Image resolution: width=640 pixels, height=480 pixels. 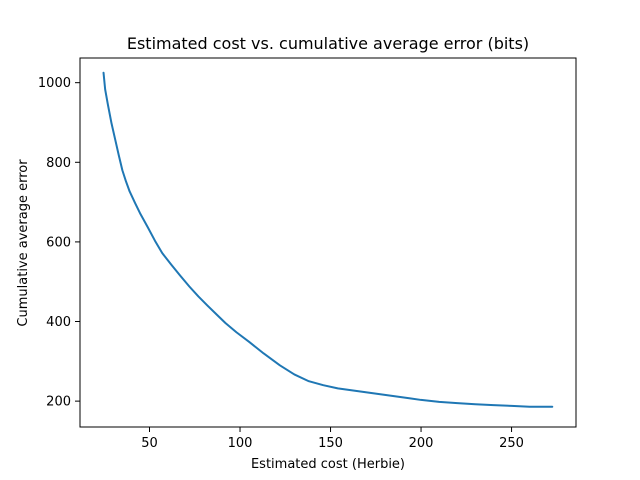 What do you see at coordinates (511, 443) in the screenshot?
I see `x-tick-label-250: 250` at bounding box center [511, 443].